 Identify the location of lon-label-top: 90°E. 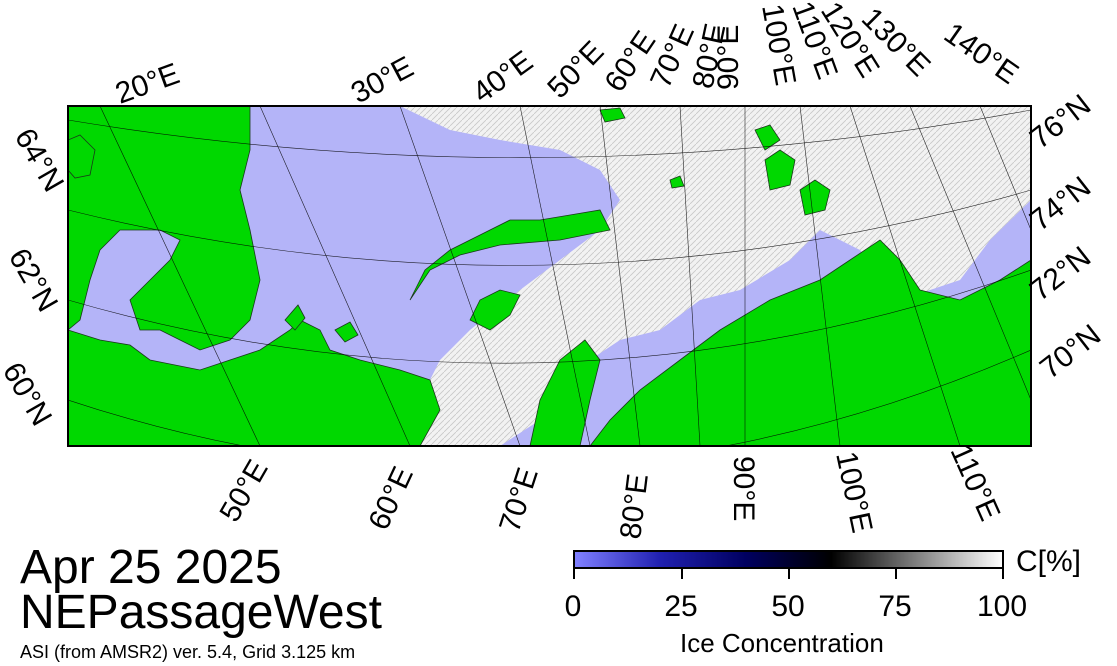
(728, 57).